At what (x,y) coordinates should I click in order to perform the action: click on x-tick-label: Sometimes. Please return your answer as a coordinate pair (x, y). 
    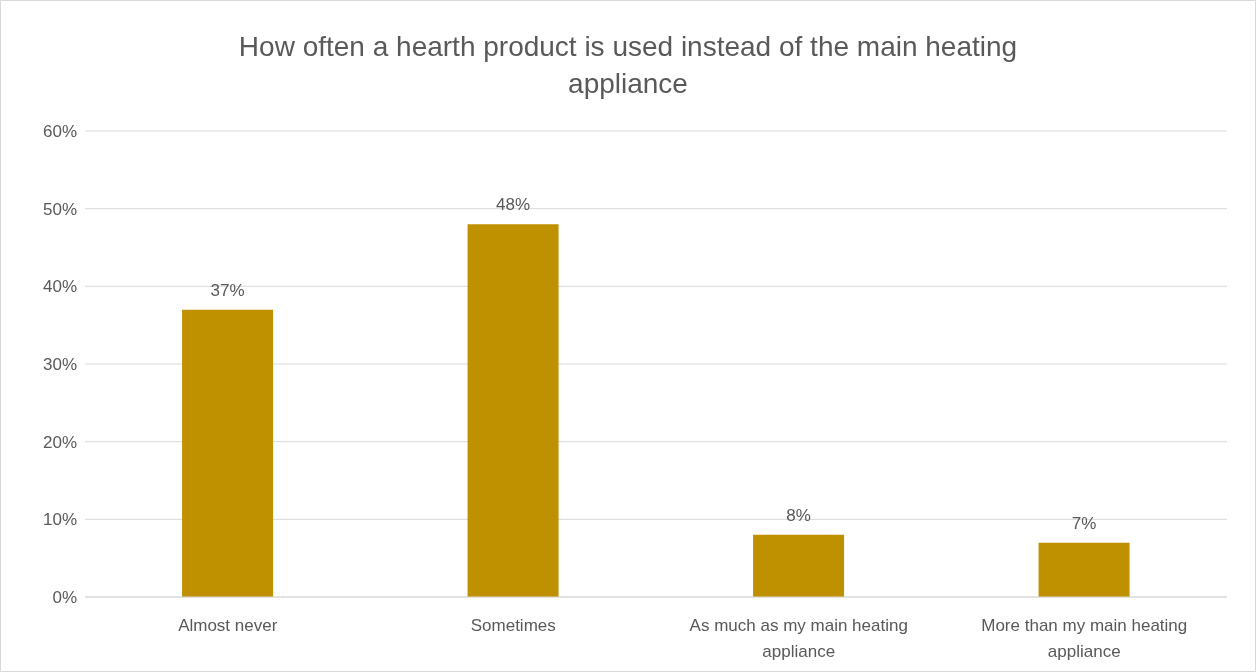
    Looking at the image, I should click on (513, 625).